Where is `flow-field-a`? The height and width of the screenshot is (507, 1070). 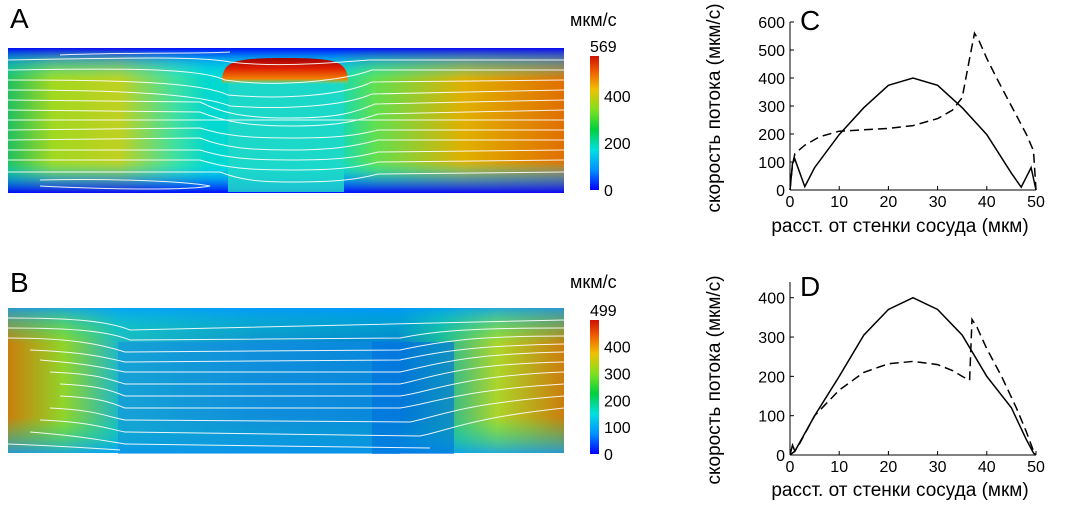 flow-field-a is located at coordinates (286, 120).